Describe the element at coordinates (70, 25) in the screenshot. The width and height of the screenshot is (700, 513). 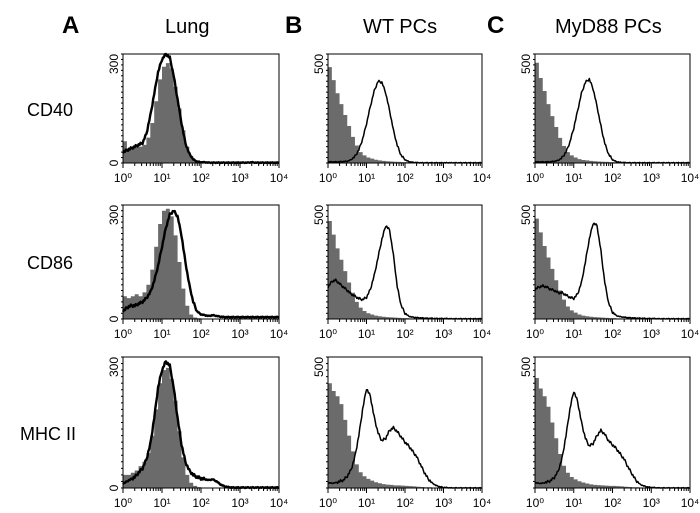
I see `panel-letter-a: A` at that location.